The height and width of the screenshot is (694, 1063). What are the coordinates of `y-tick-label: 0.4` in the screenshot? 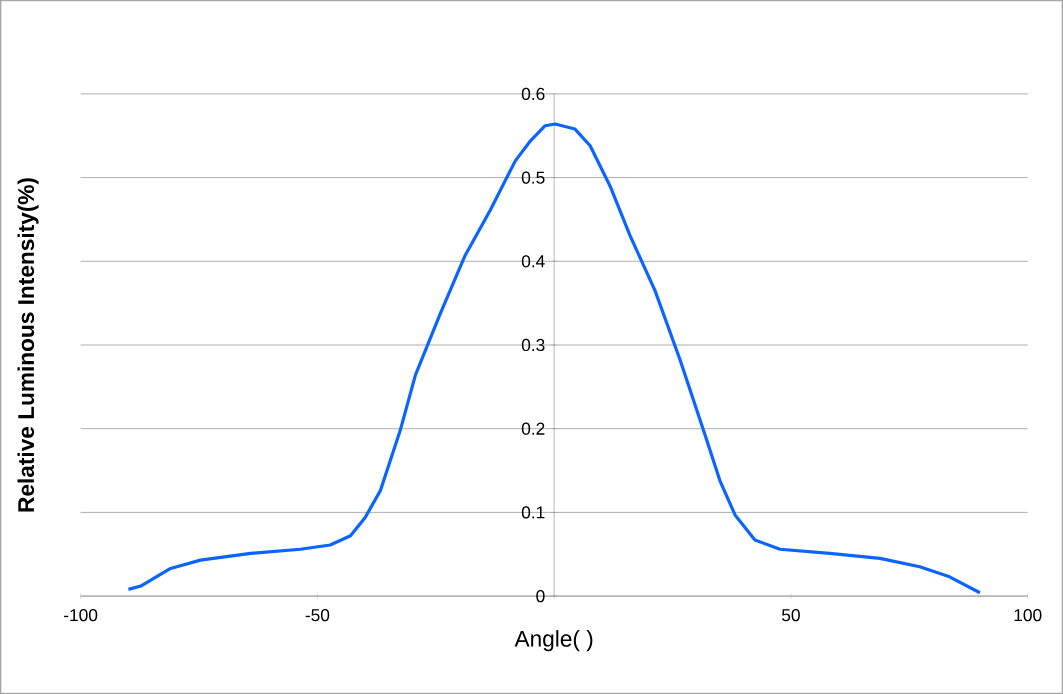 It's located at (533, 261).